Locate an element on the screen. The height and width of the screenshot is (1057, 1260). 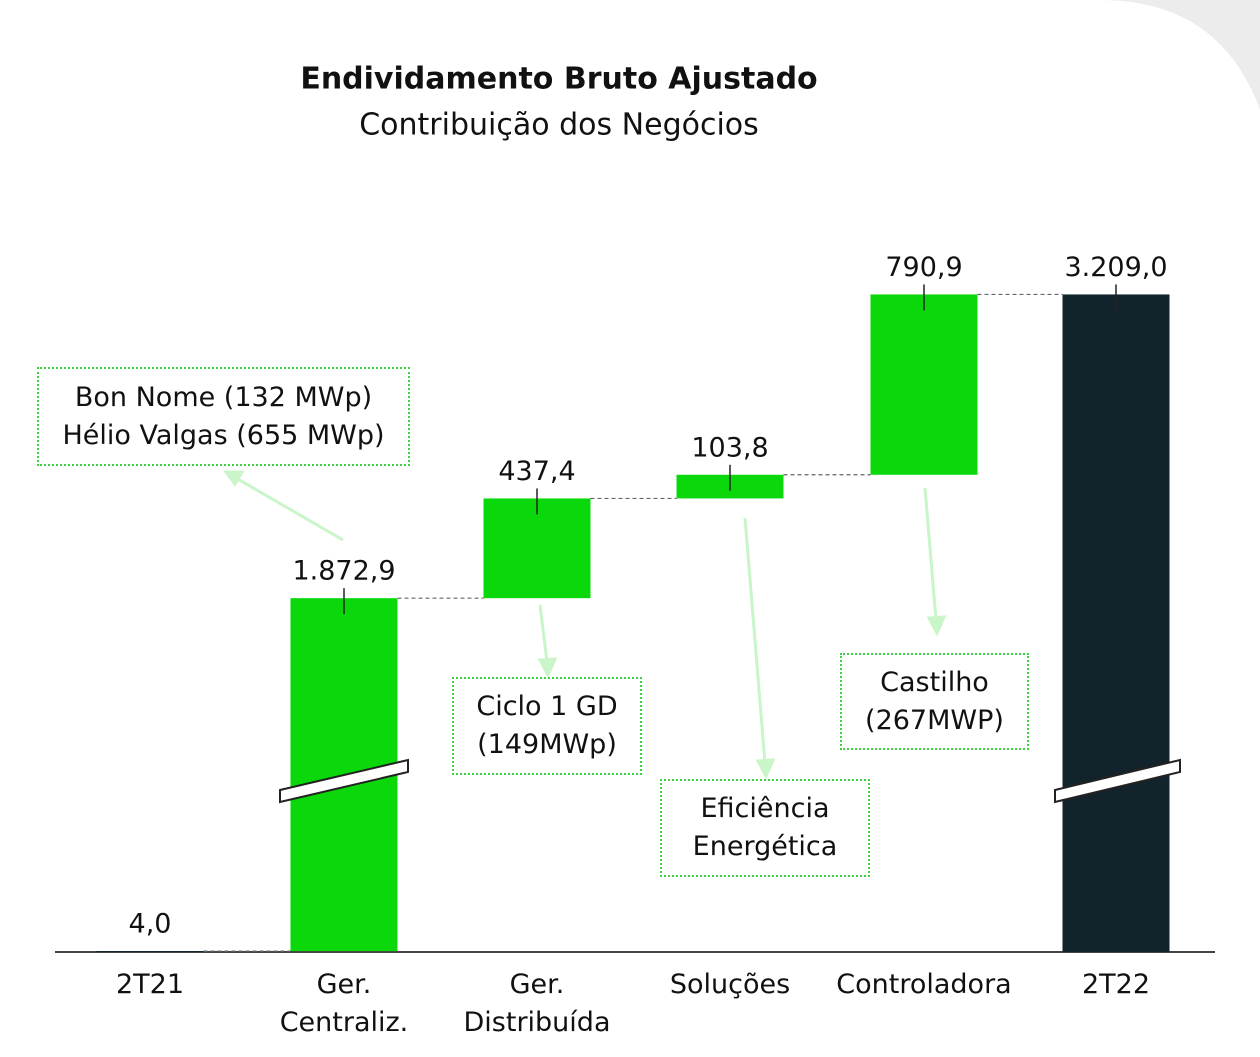
value-label: 437,4 is located at coordinates (536, 471).